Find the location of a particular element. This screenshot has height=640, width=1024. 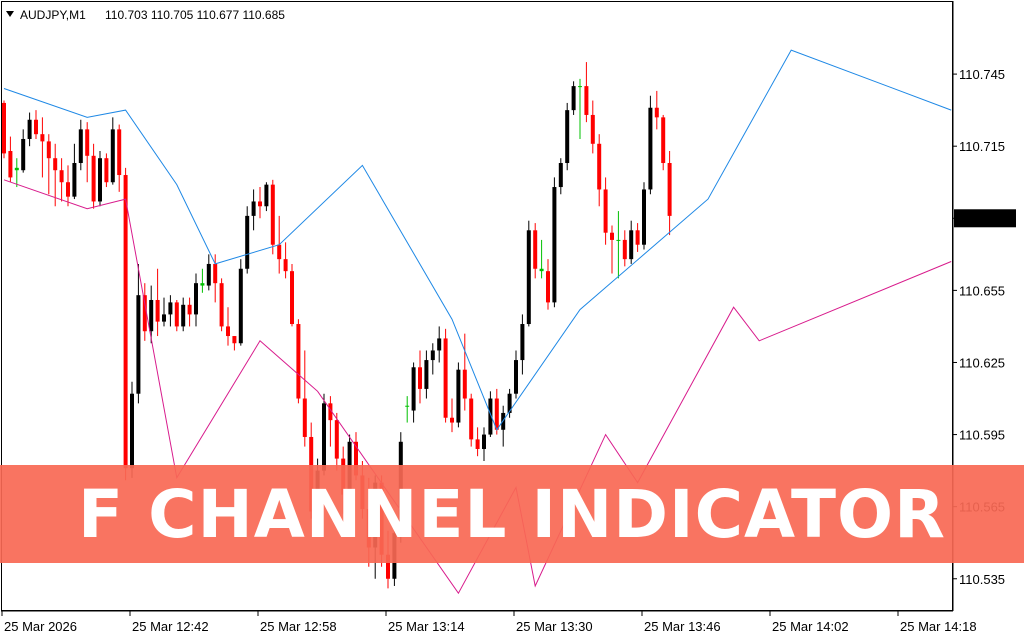

y-tick-label: 110.625 is located at coordinates (982, 362).